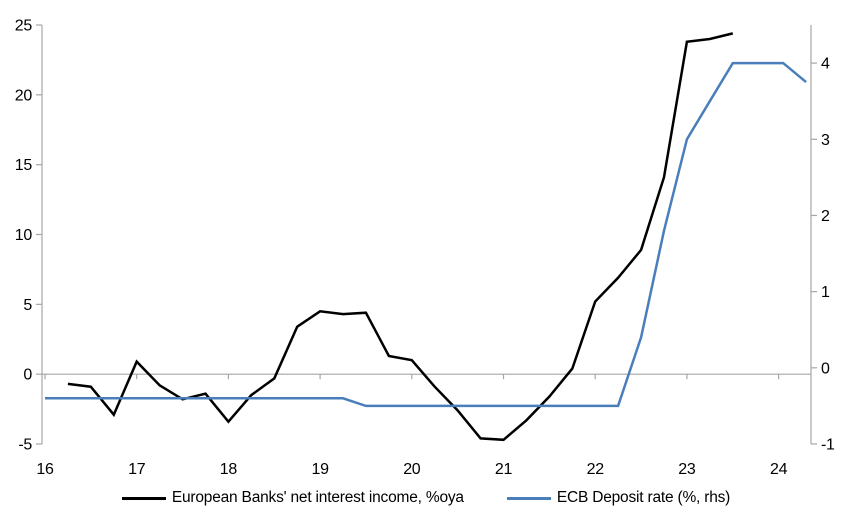 This screenshot has width=852, height=531. What do you see at coordinates (779, 469) in the screenshot?
I see `x-axis-tick-label: 24` at bounding box center [779, 469].